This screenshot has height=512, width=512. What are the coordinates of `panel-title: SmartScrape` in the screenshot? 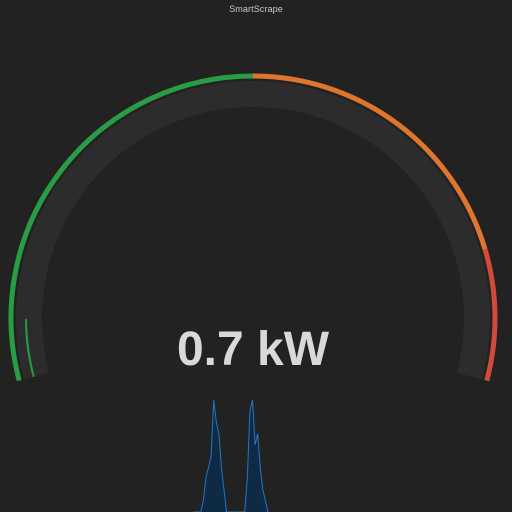 It's located at (256, 9).